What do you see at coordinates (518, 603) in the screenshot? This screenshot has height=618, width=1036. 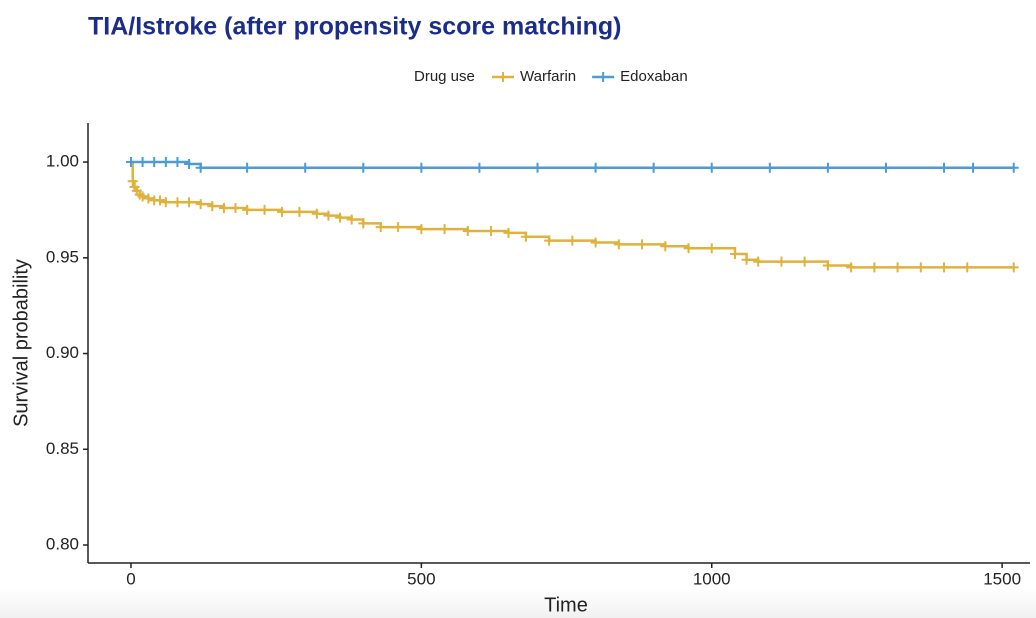 I see `bottom-band` at bounding box center [518, 603].